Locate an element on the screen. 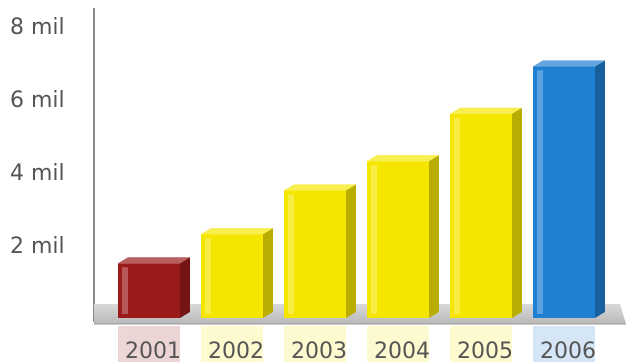 This screenshot has height=362, width=630. y-tick-label: 4 mil is located at coordinates (37, 173).